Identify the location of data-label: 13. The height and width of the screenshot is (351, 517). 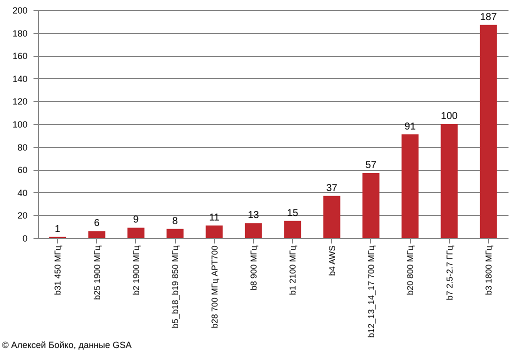
(254, 216).